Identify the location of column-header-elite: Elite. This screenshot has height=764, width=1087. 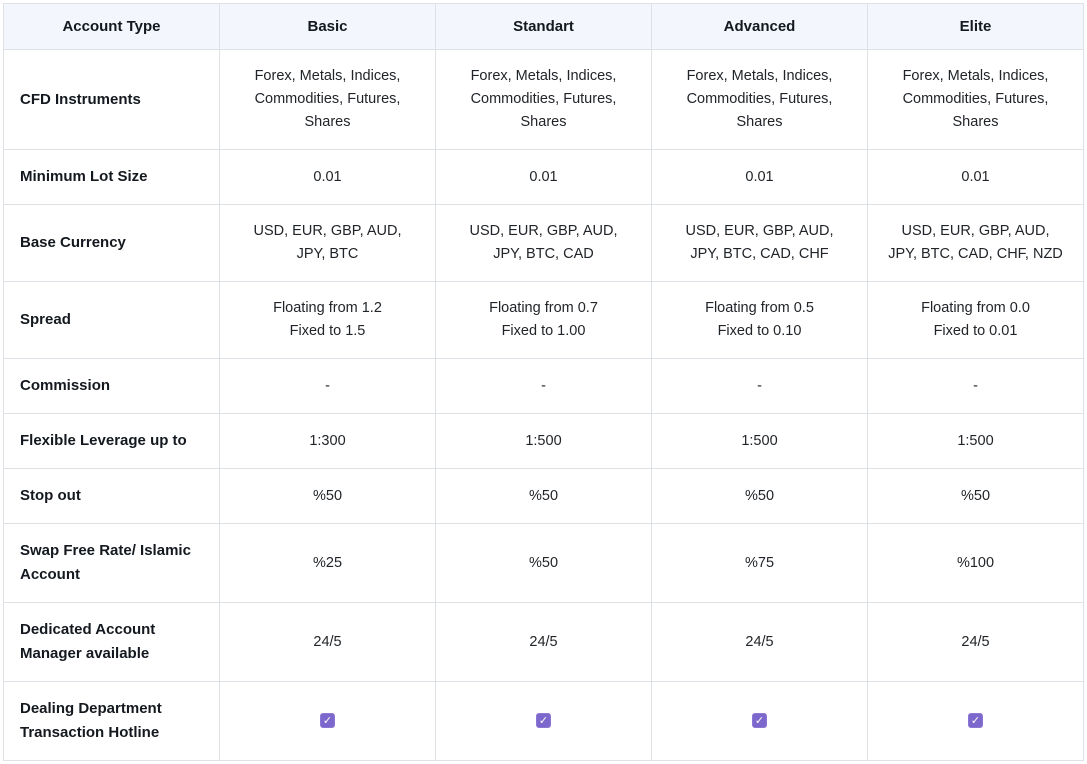
(975, 26).